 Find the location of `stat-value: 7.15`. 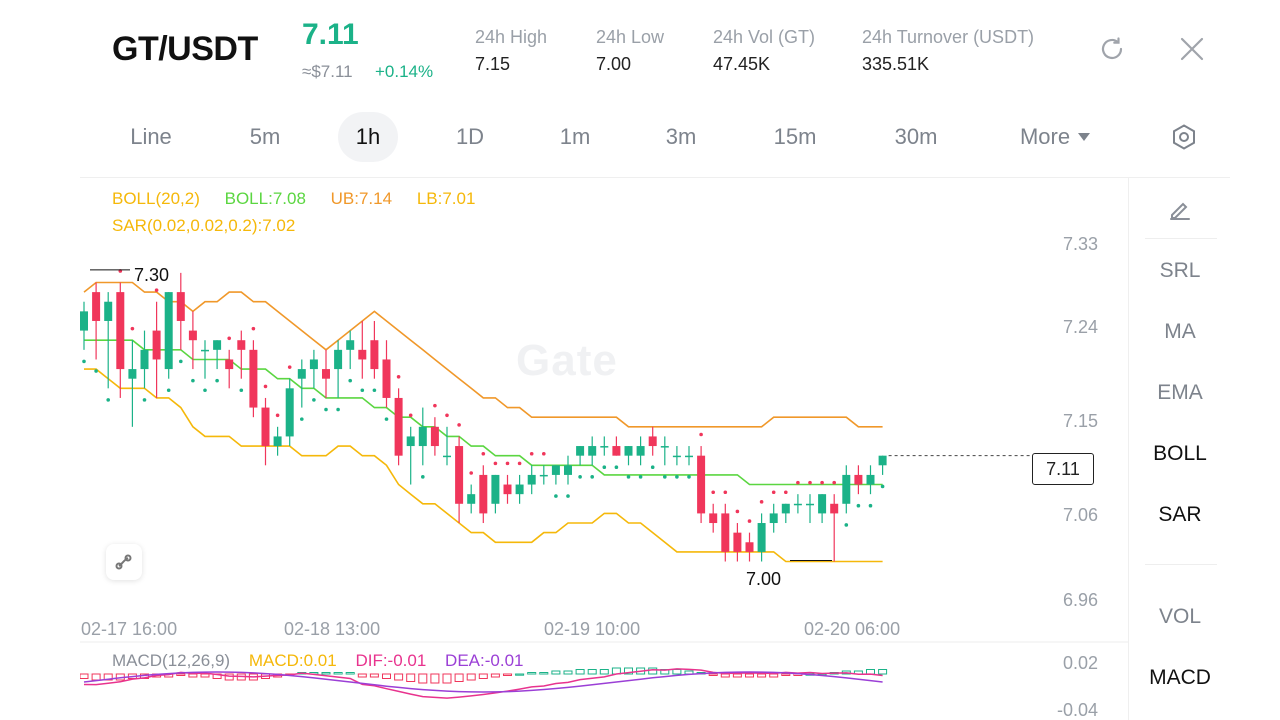

stat-value: 7.15 is located at coordinates (493, 64).